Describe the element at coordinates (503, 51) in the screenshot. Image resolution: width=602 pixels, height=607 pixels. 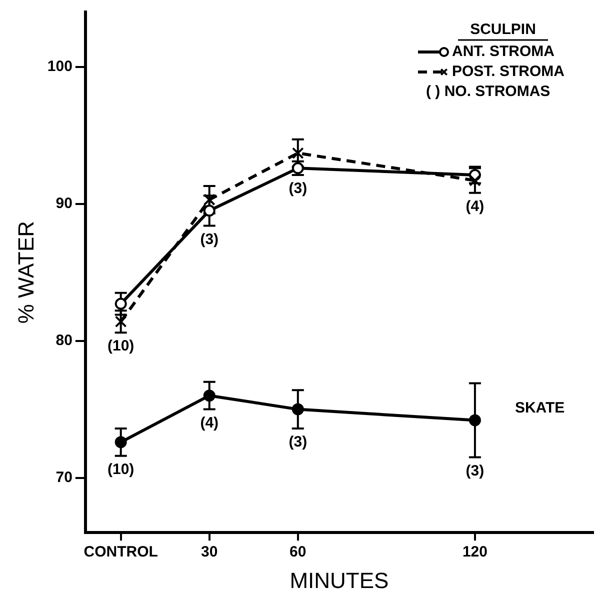
I see `legend-label: ANT. STROMA` at that location.